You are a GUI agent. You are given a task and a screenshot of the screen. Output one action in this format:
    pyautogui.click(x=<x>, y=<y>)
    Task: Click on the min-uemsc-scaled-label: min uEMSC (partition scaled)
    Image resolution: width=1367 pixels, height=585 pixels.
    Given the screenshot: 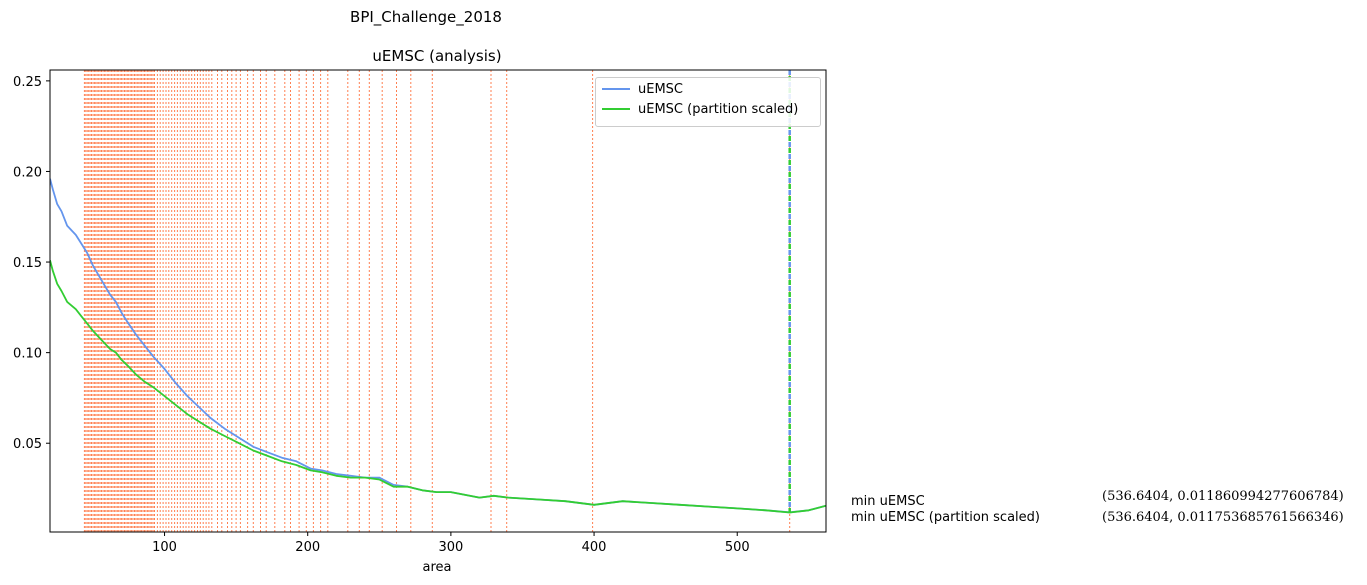 What is the action you would take?
    pyautogui.click(x=945, y=517)
    